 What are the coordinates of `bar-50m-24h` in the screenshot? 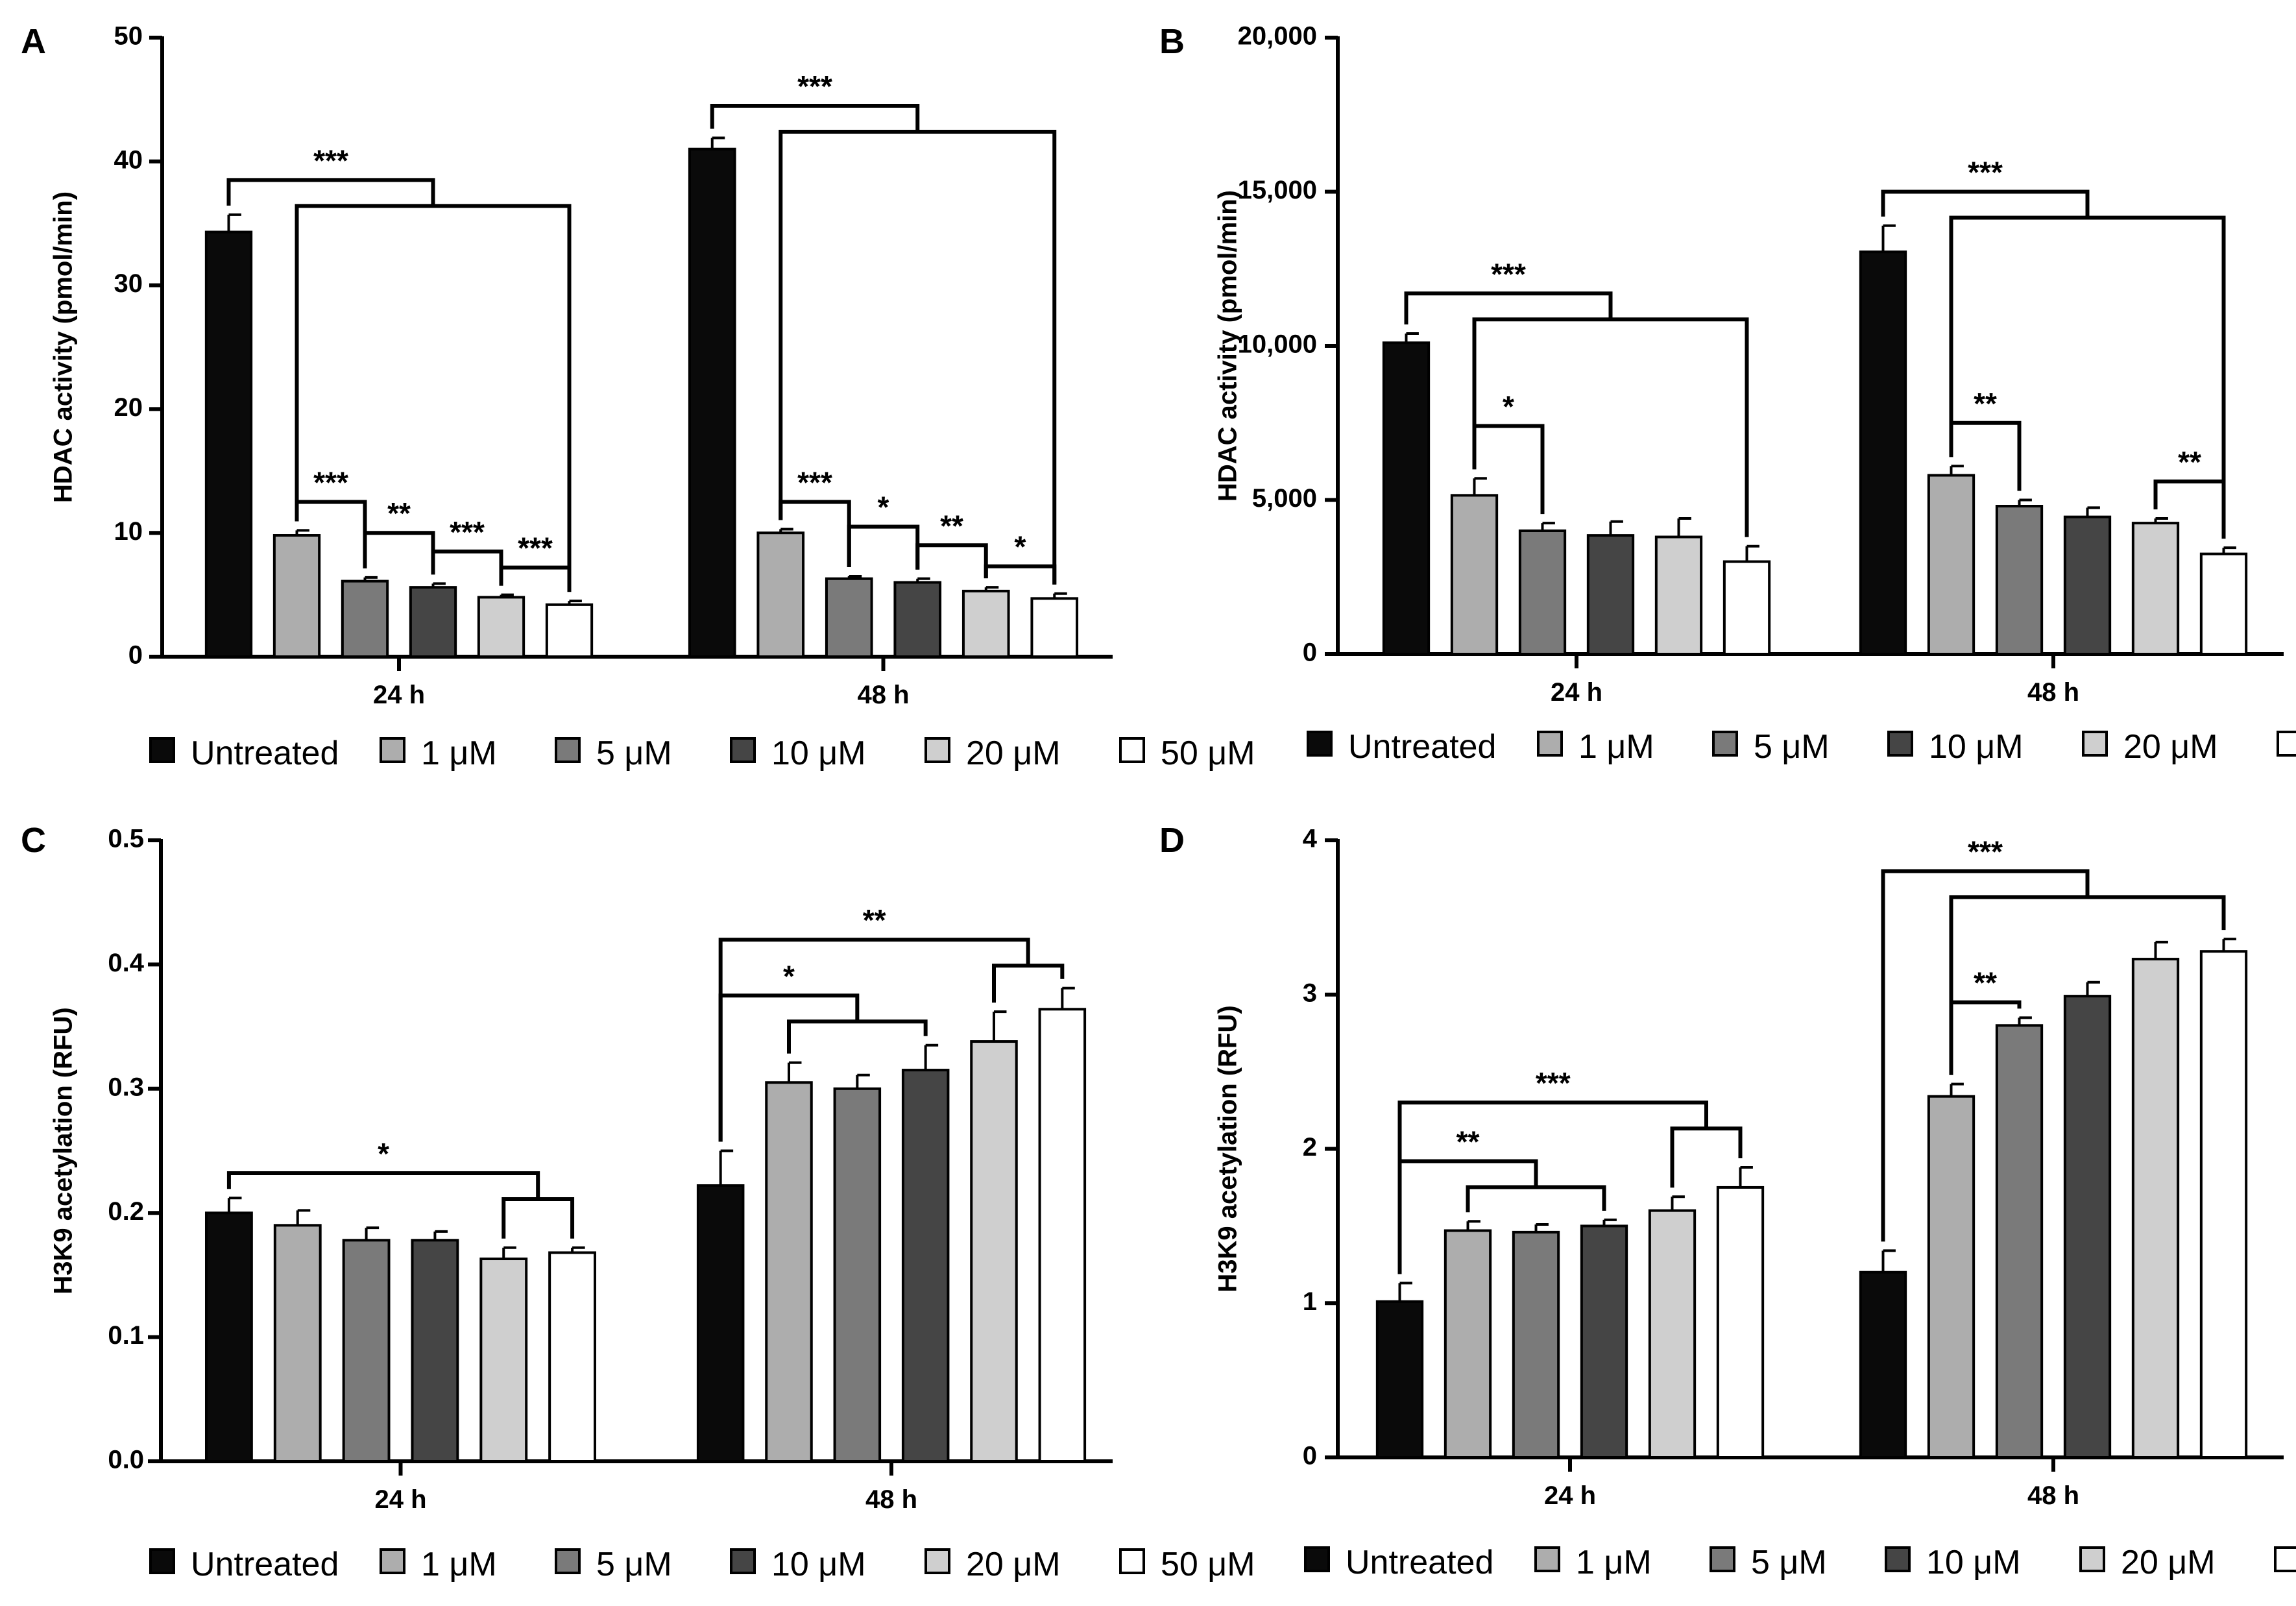 It's located at (569, 631).